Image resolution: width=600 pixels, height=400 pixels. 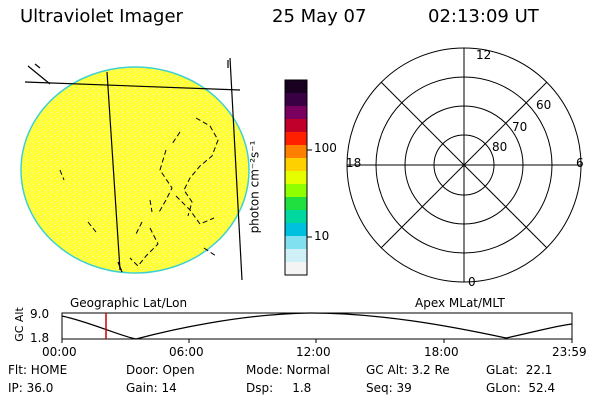 What do you see at coordinates (160, 370) in the screenshot?
I see `info-door: Door: Open` at bounding box center [160, 370].